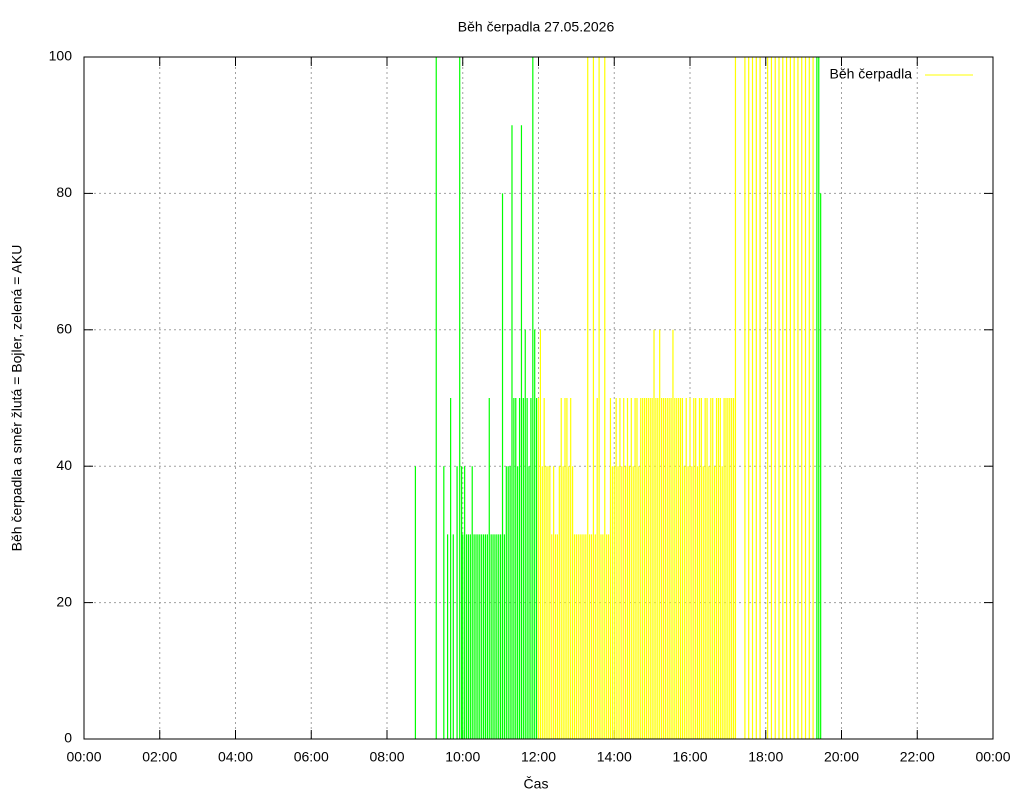 This screenshot has height=800, width=1024. What do you see at coordinates (64, 329) in the screenshot?
I see `y-tick-label: 60` at bounding box center [64, 329].